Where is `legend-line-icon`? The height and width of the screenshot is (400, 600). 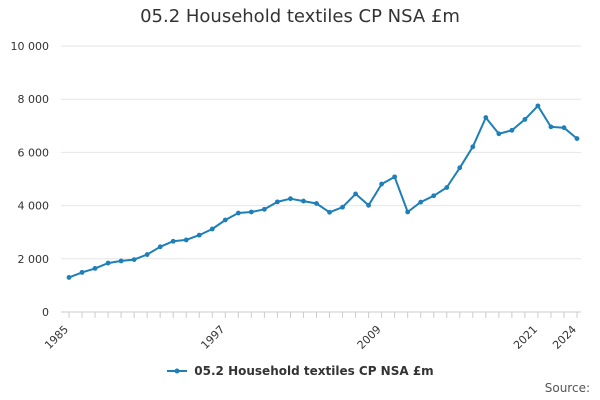
legend-line-icon is located at coordinates (177, 371).